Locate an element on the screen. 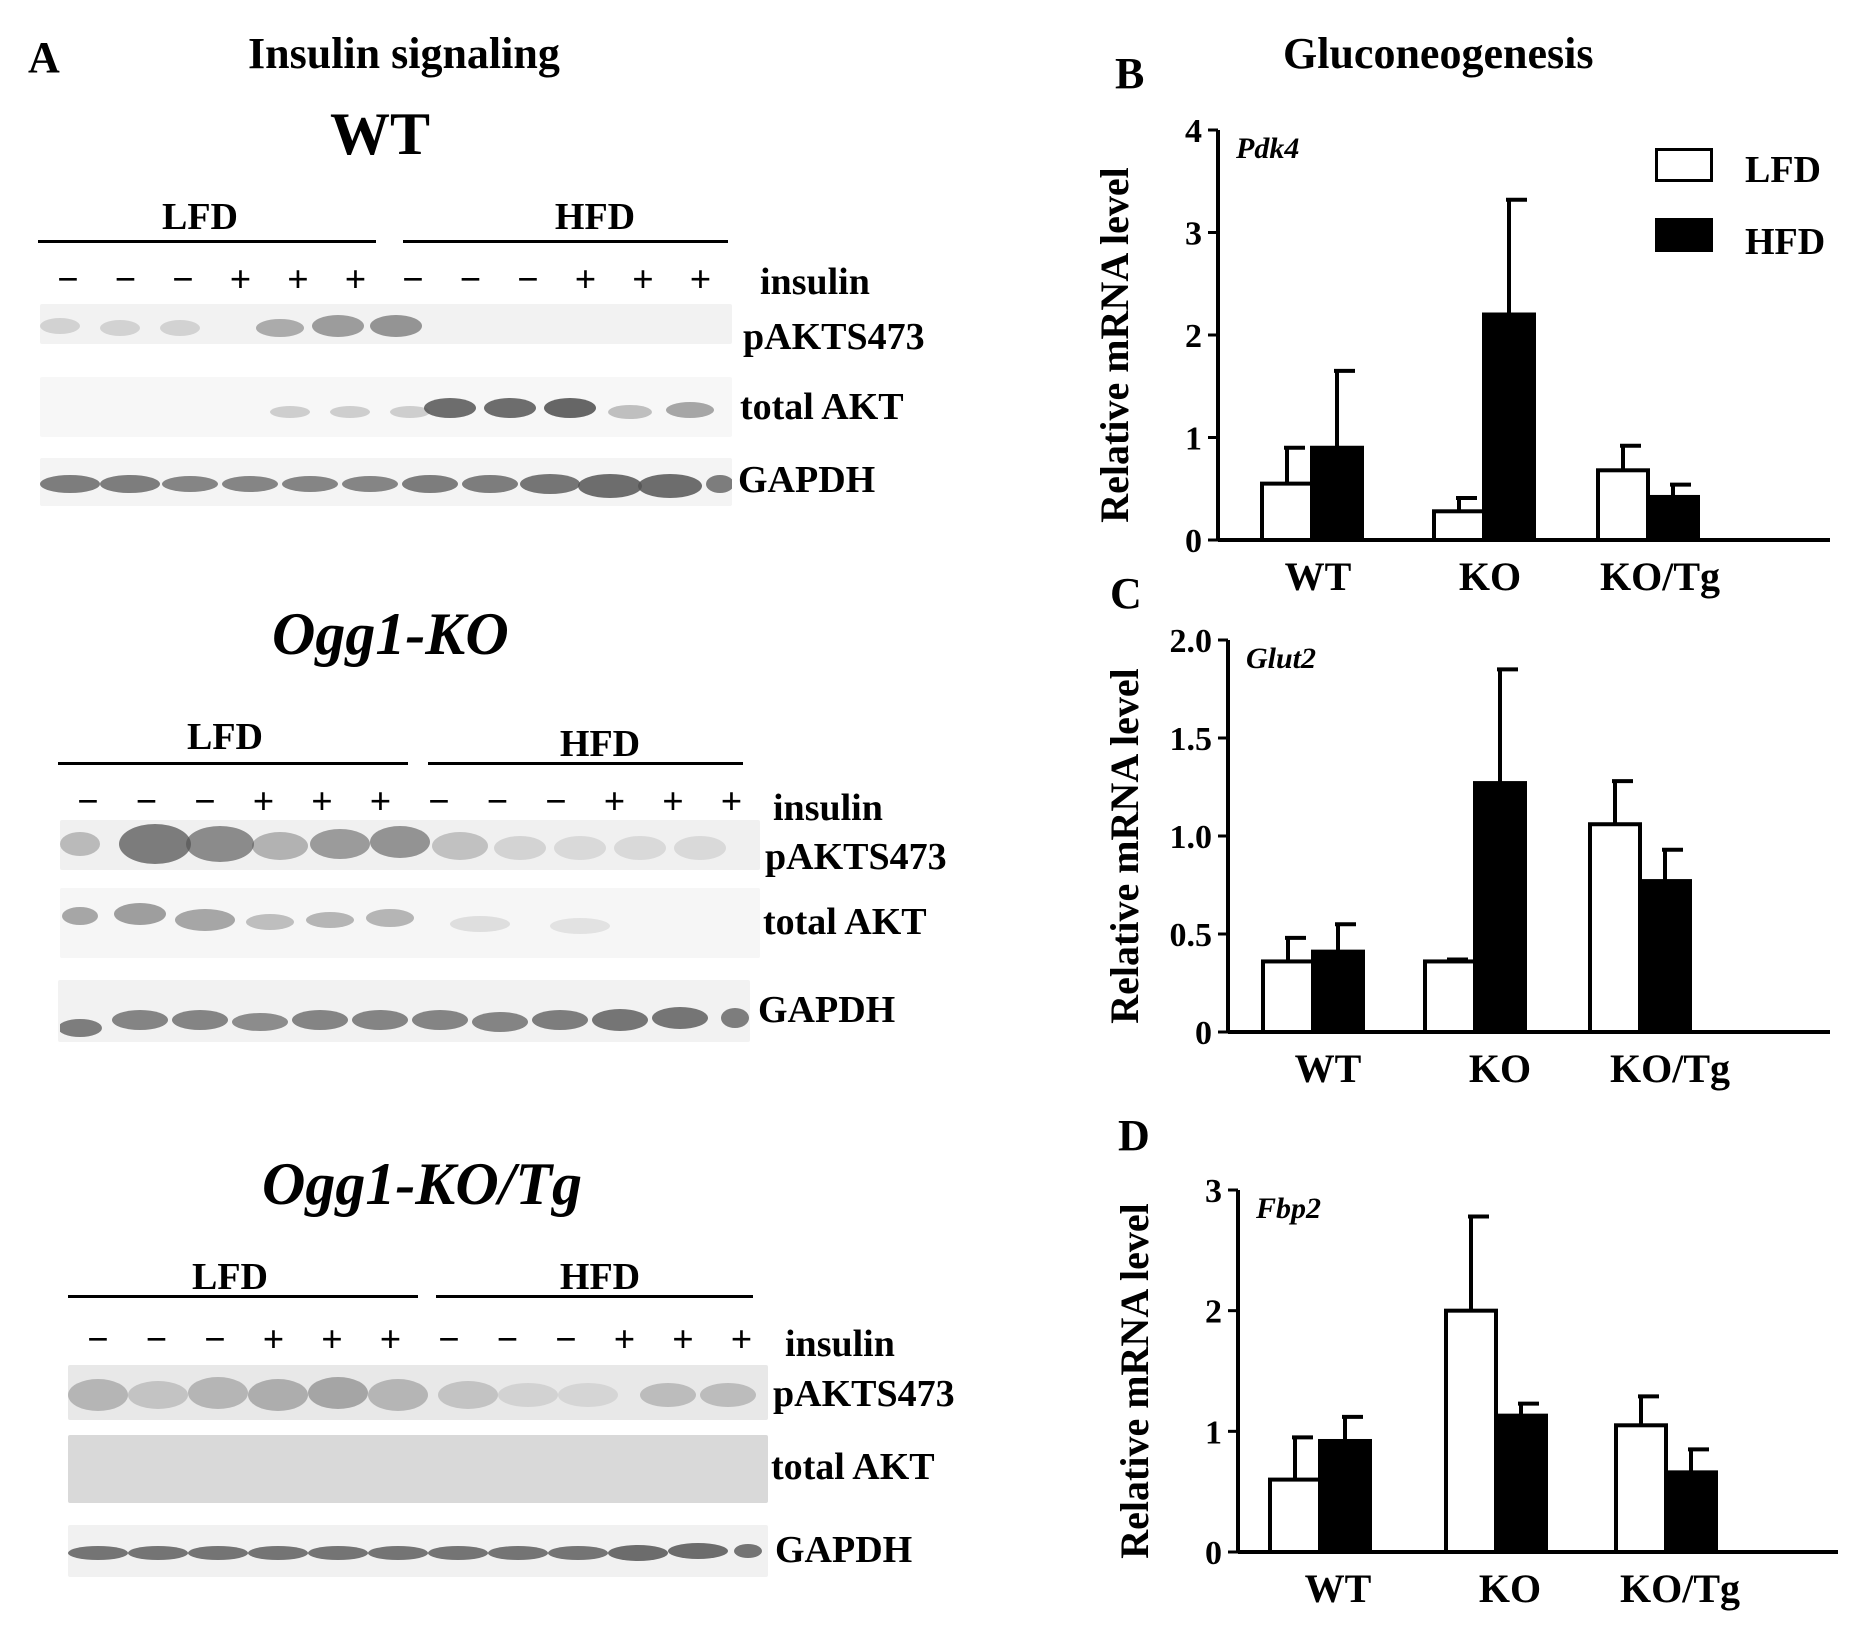  group-label-hfd: HFD is located at coordinates (600, 744).